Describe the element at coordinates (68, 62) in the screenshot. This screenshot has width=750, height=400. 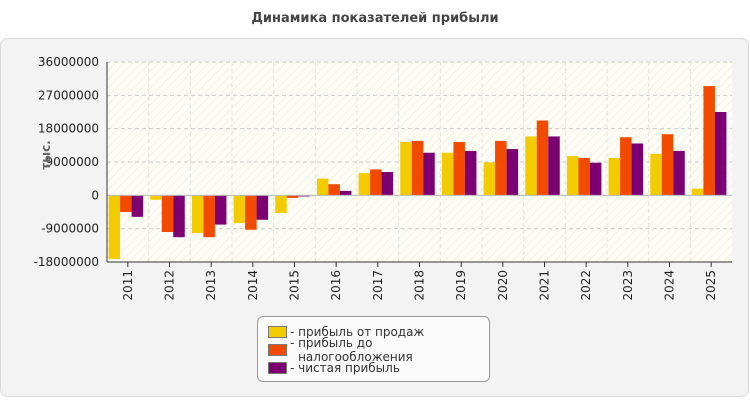
I see `y-tick-label: 36000000` at that location.